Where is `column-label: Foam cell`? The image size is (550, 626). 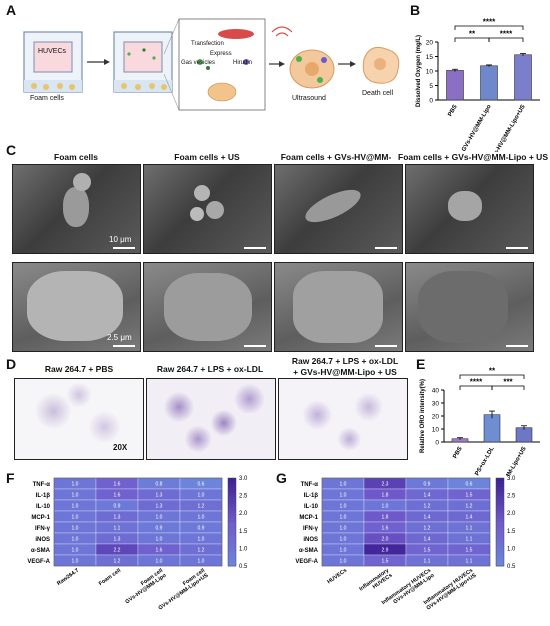
column-label: Foam cell is located at coordinates (110, 577).